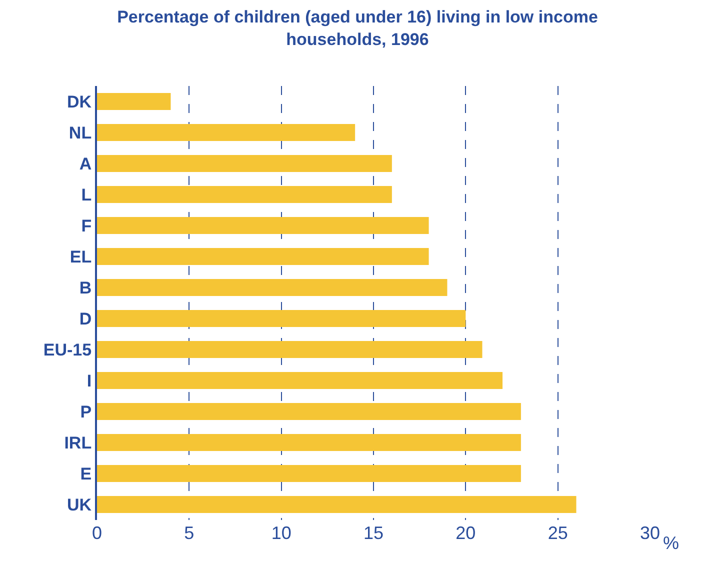 The width and height of the screenshot is (715, 568). I want to click on x-tick-label: 20, so click(466, 533).